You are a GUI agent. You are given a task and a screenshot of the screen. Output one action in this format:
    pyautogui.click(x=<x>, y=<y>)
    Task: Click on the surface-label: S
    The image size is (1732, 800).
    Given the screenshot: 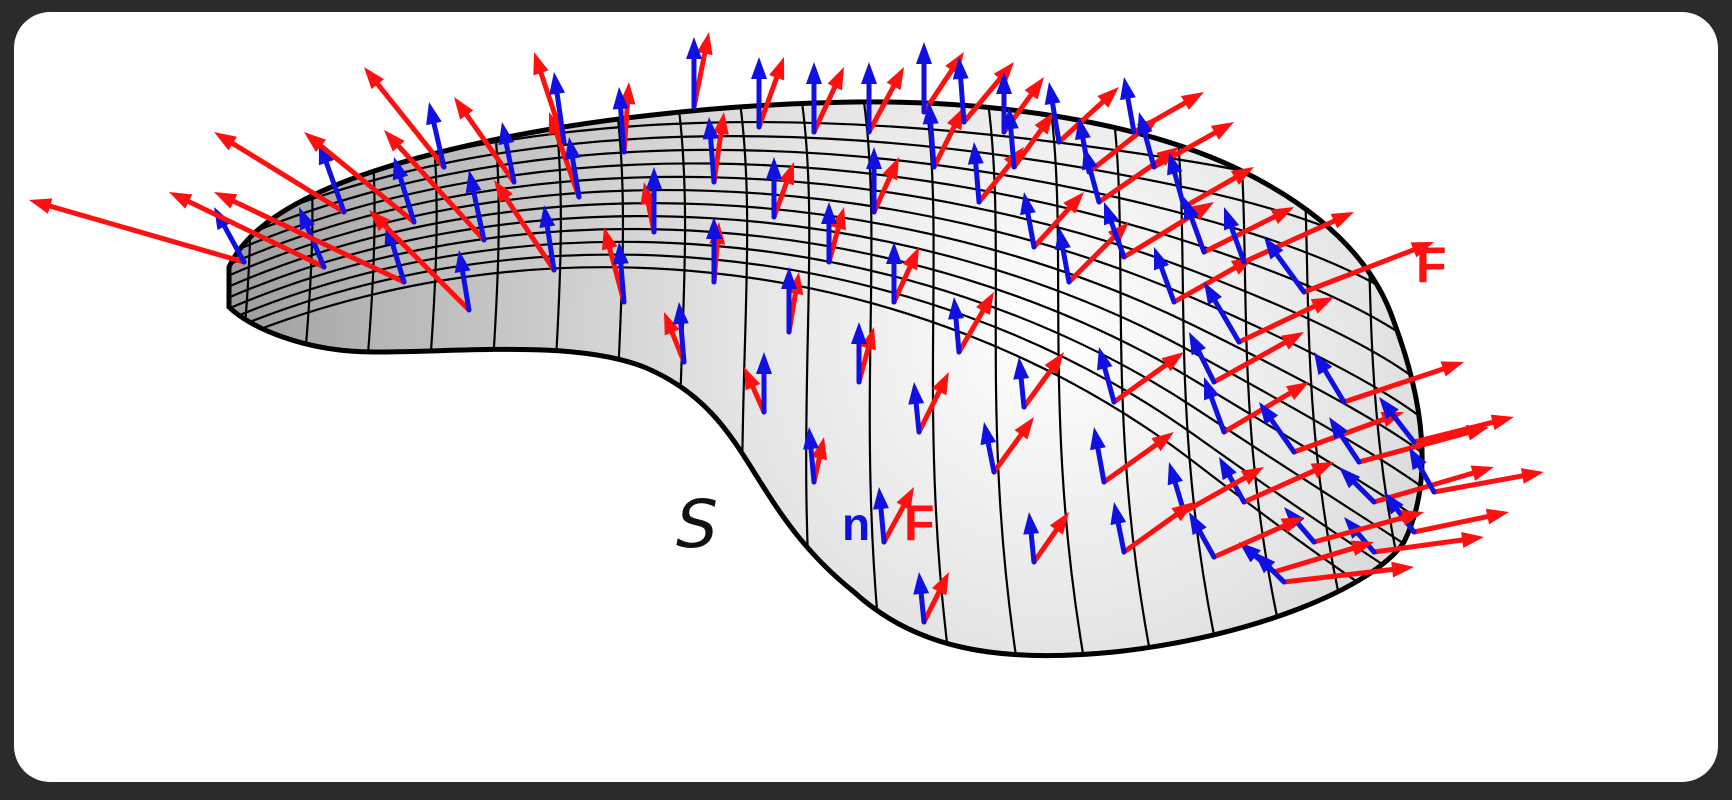 What is the action you would take?
    pyautogui.click(x=697, y=524)
    